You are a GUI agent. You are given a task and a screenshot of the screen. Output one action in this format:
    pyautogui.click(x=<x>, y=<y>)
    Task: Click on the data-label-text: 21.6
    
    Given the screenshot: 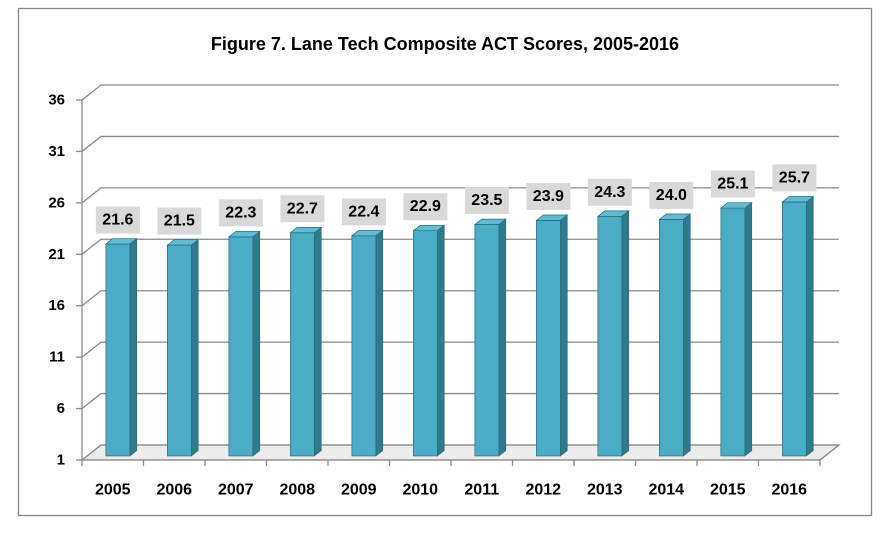 What is the action you would take?
    pyautogui.click(x=117, y=220)
    